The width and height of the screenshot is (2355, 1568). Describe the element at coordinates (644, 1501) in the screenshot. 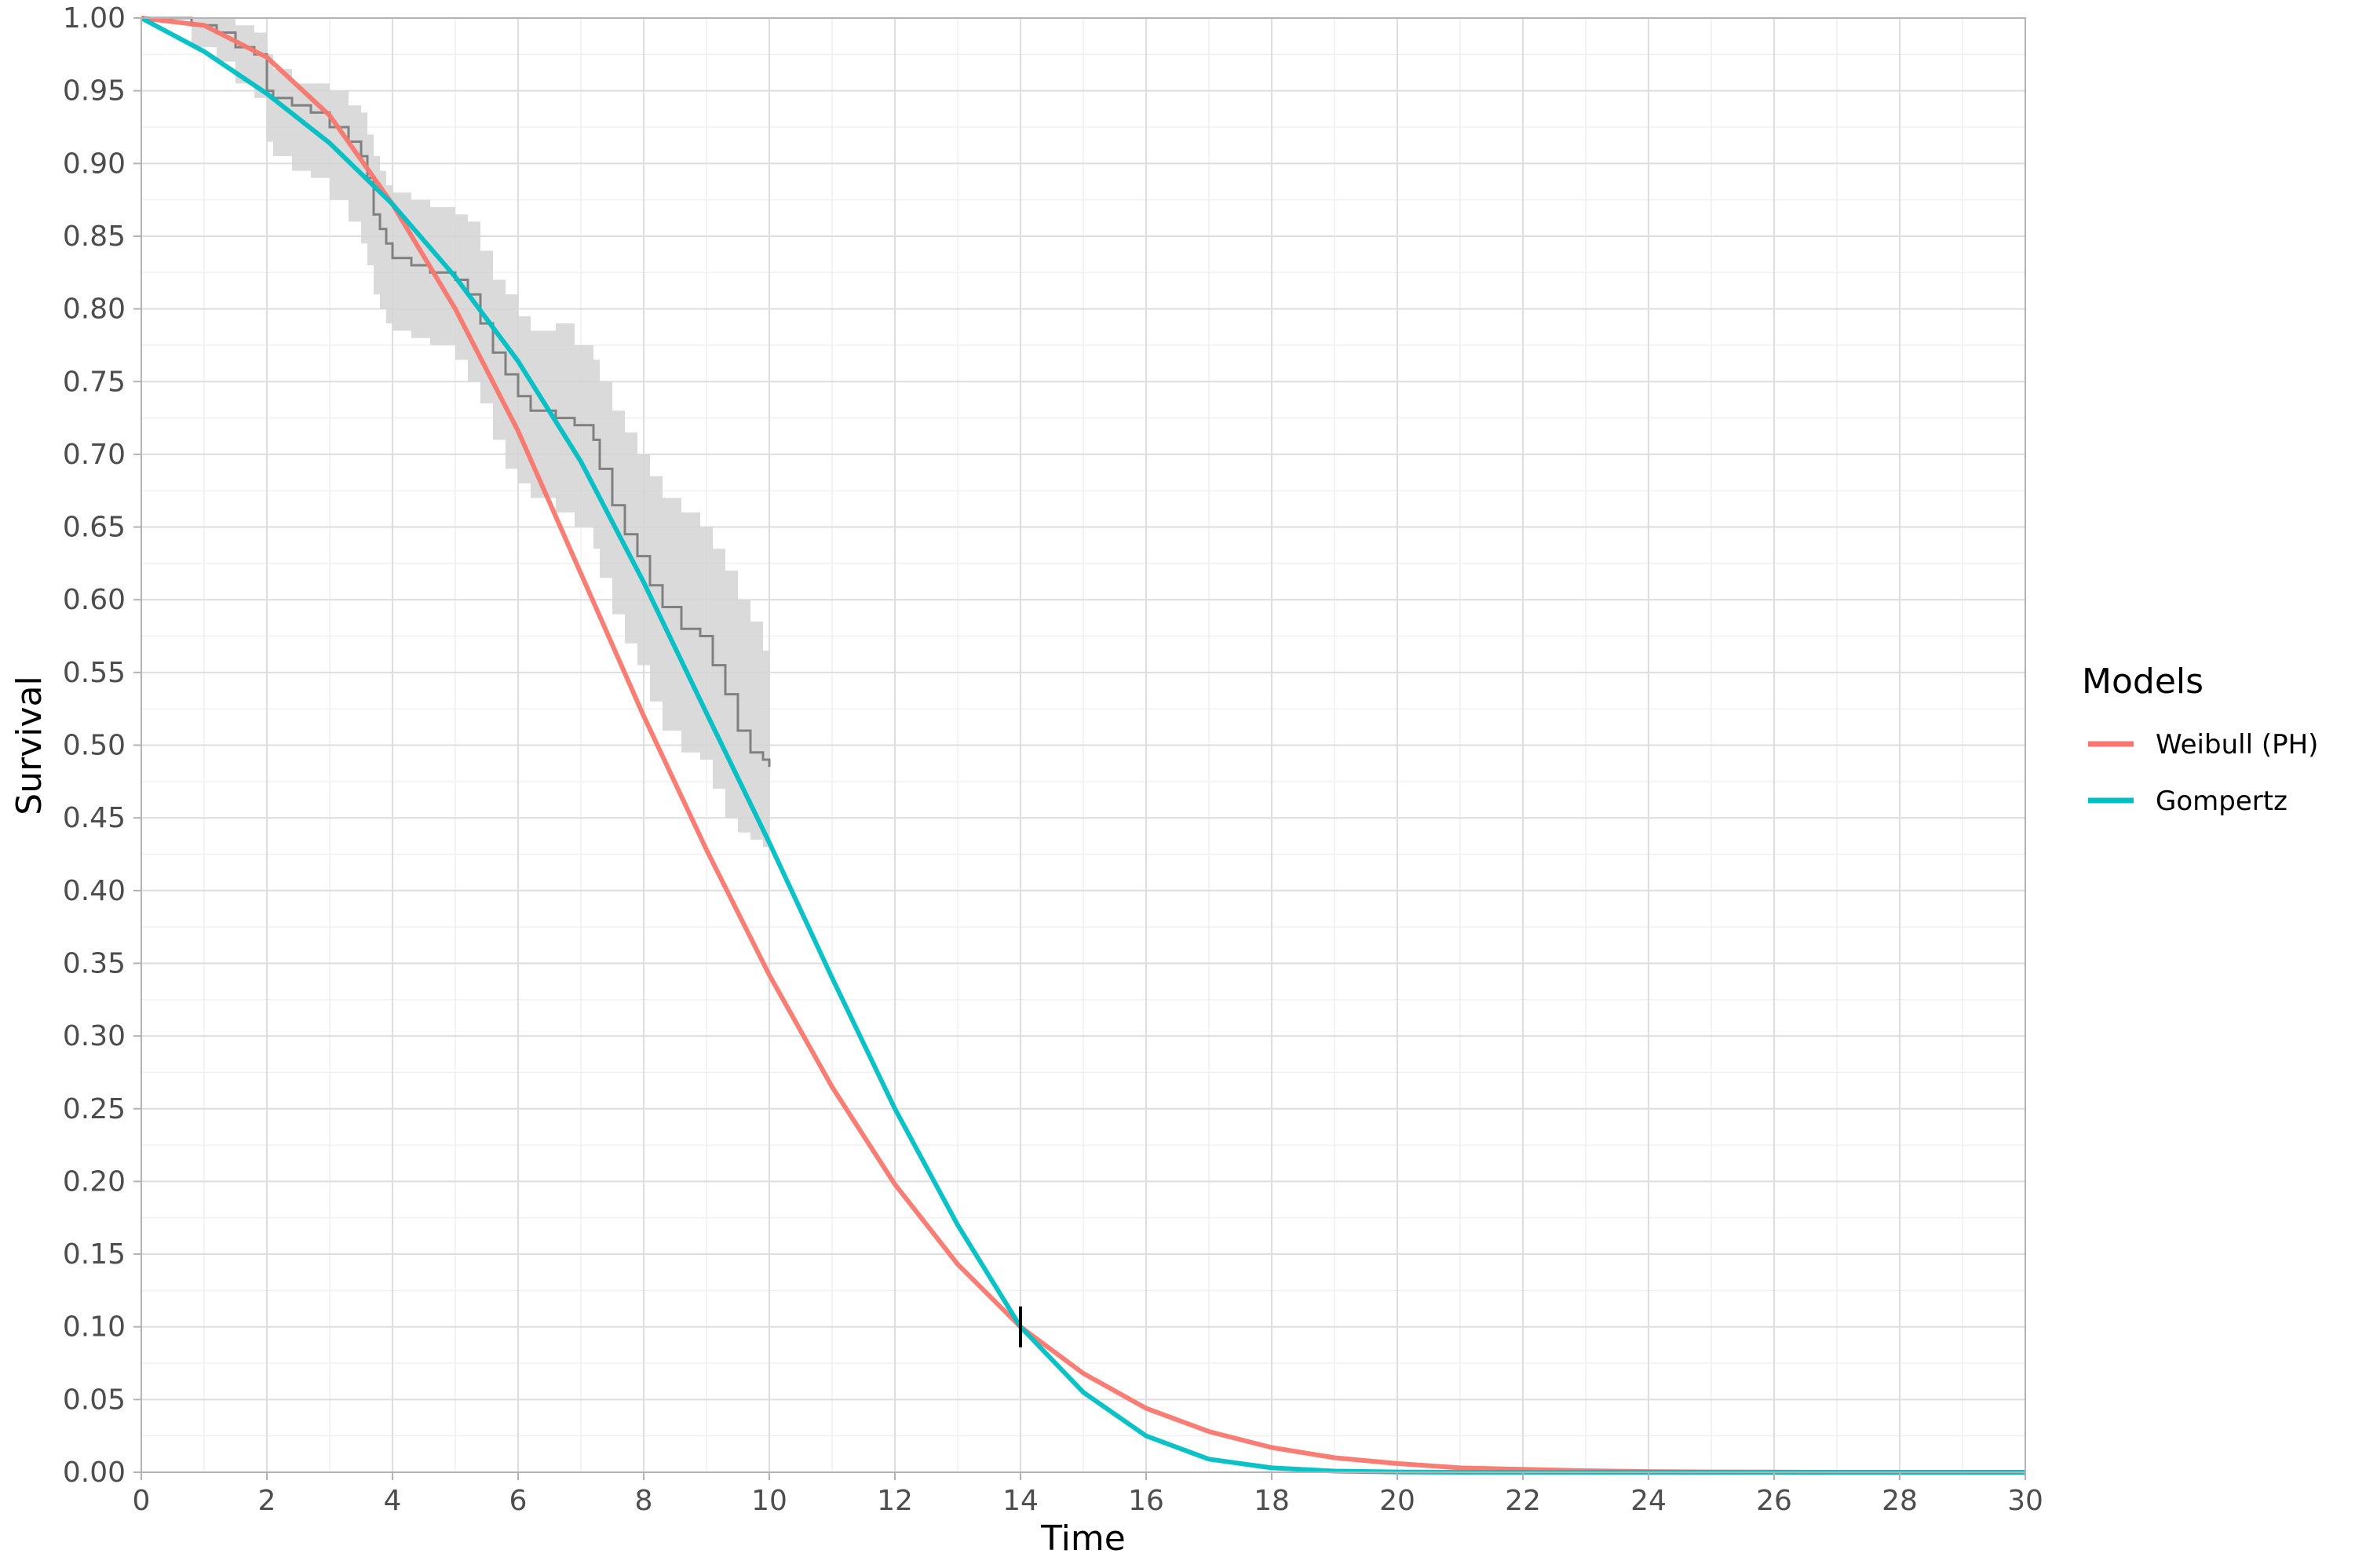

I see `x-tick-label: 8` at that location.